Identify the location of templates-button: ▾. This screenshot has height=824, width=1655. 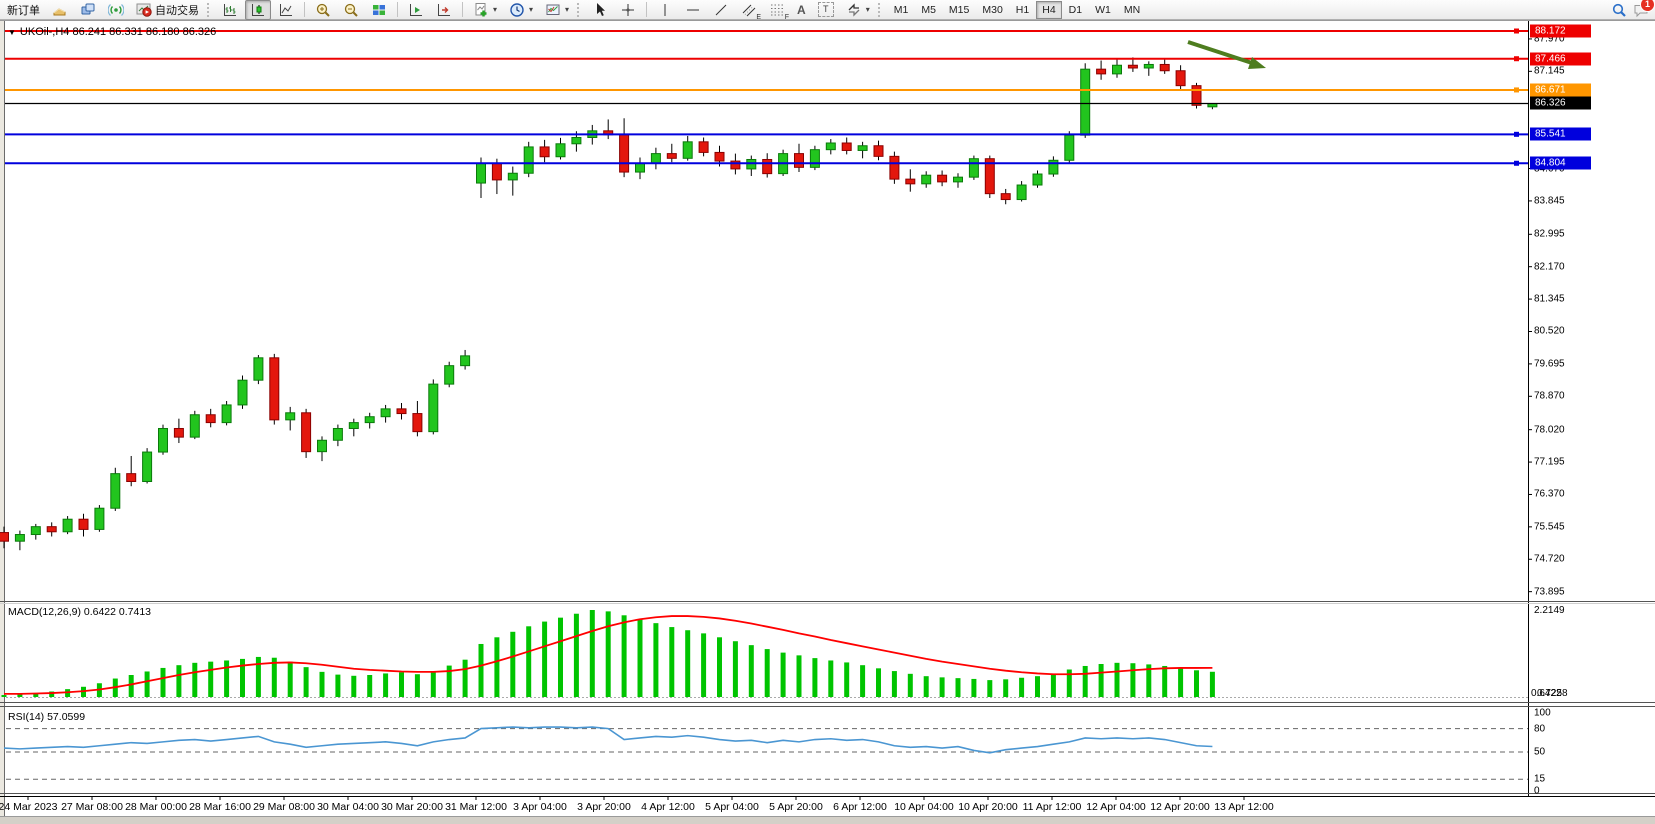
(557, 10).